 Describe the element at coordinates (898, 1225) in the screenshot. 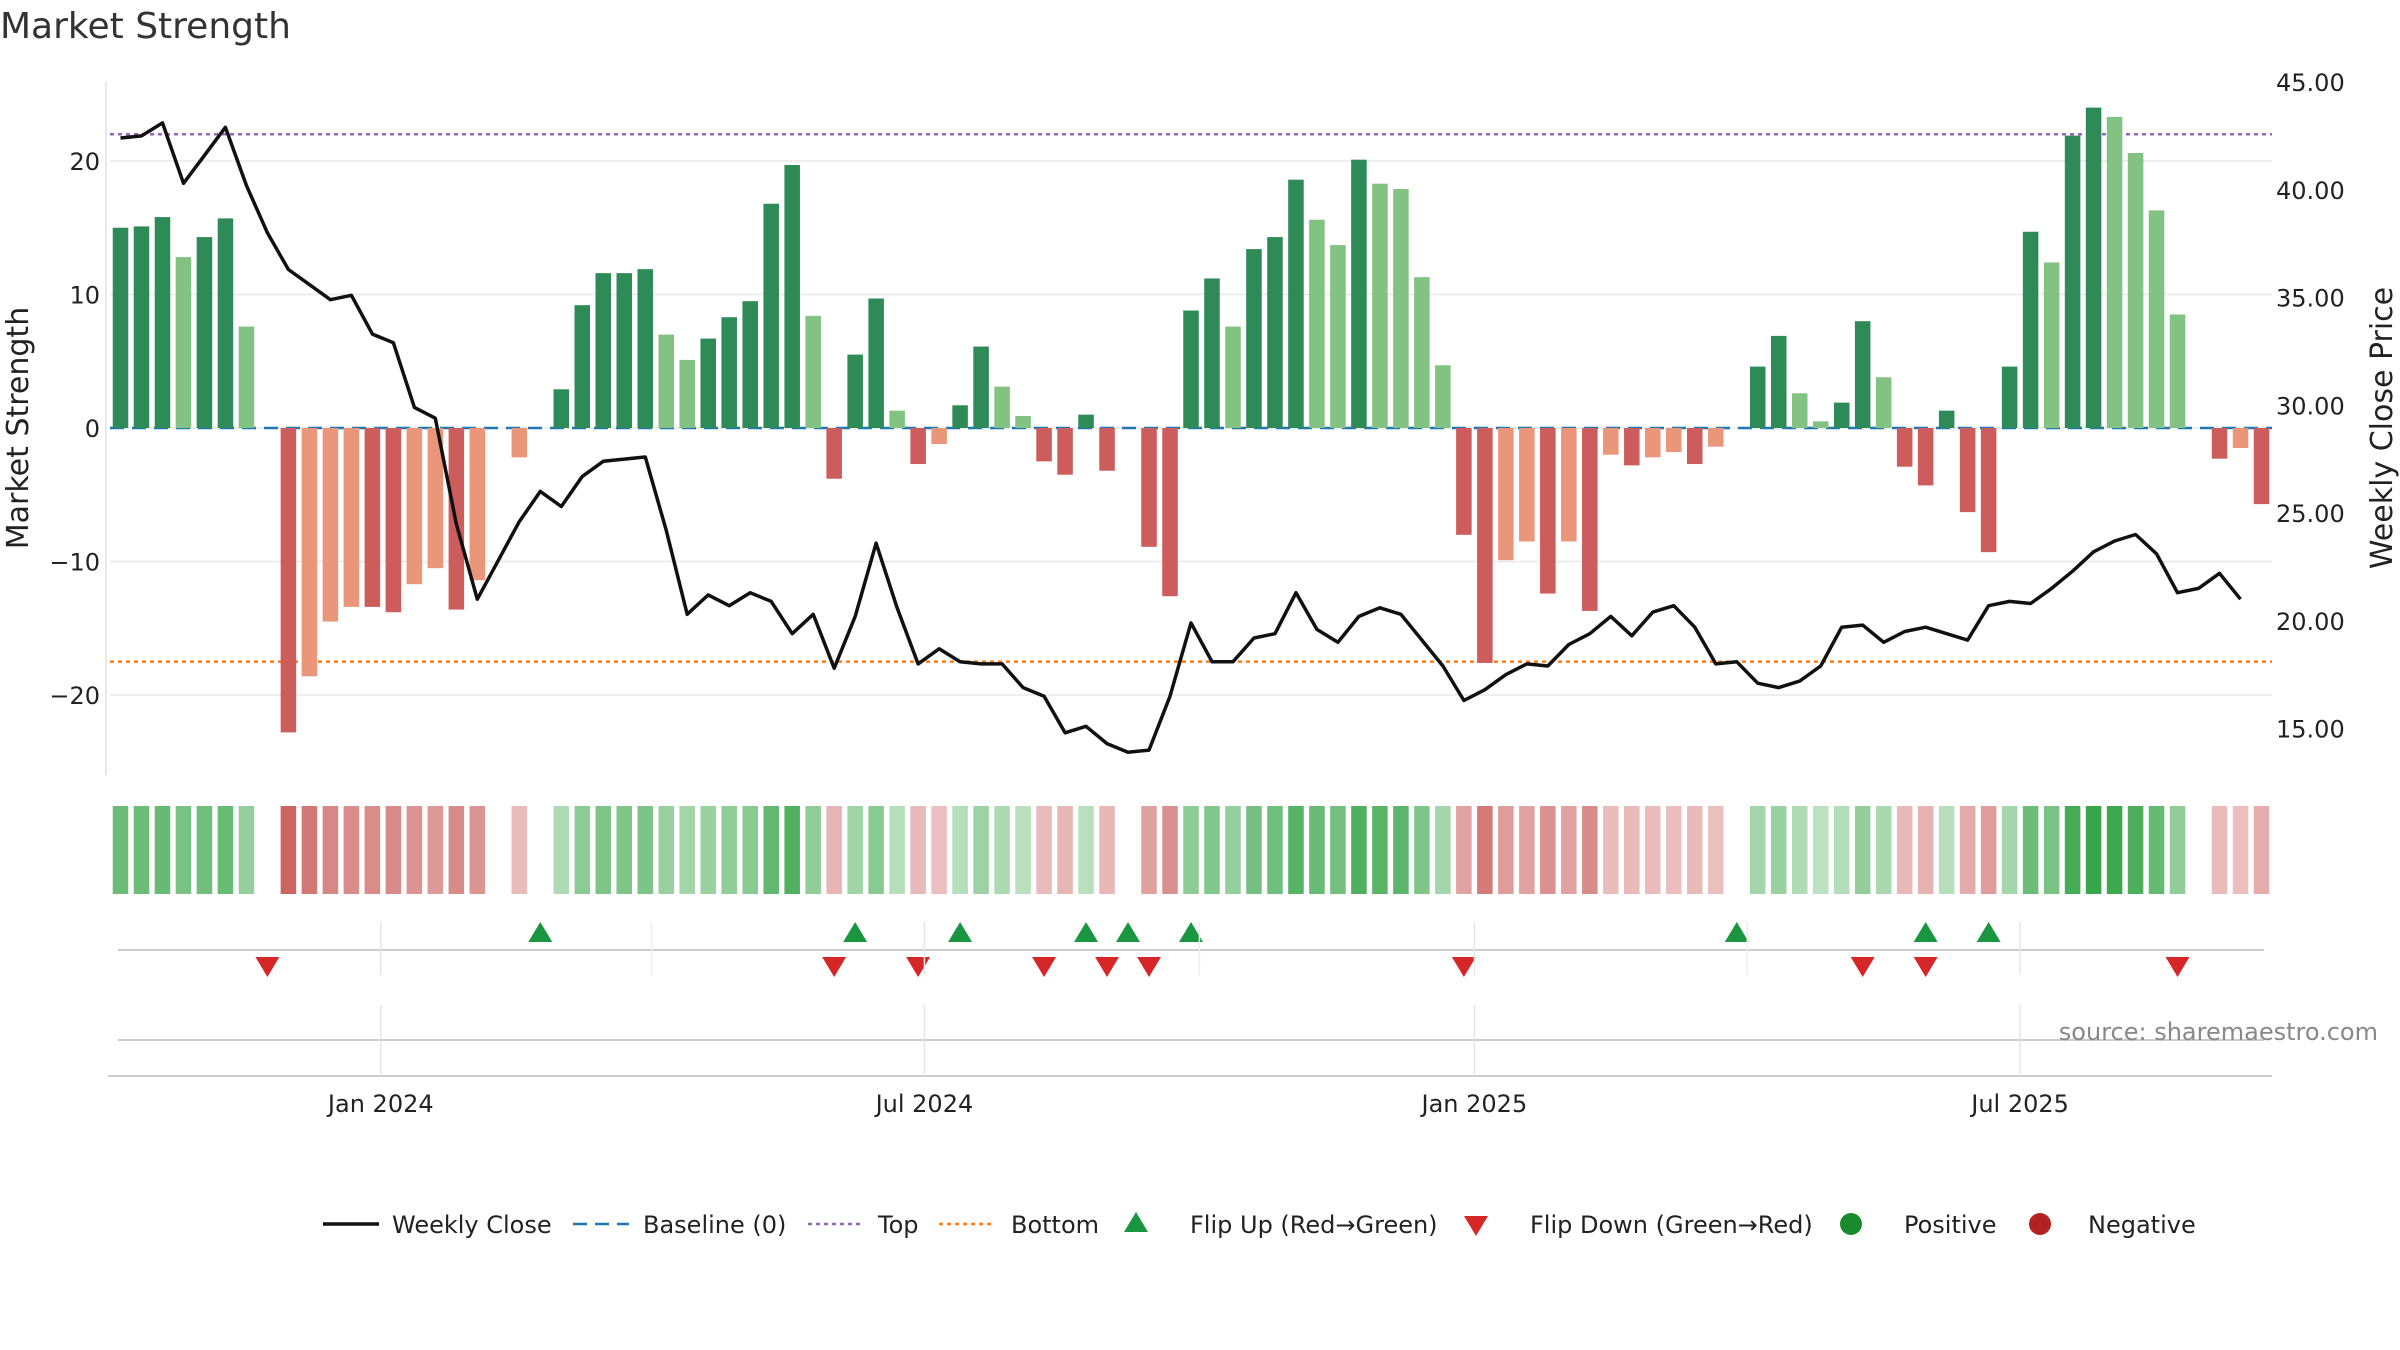

I see `legend-label: Top` at that location.